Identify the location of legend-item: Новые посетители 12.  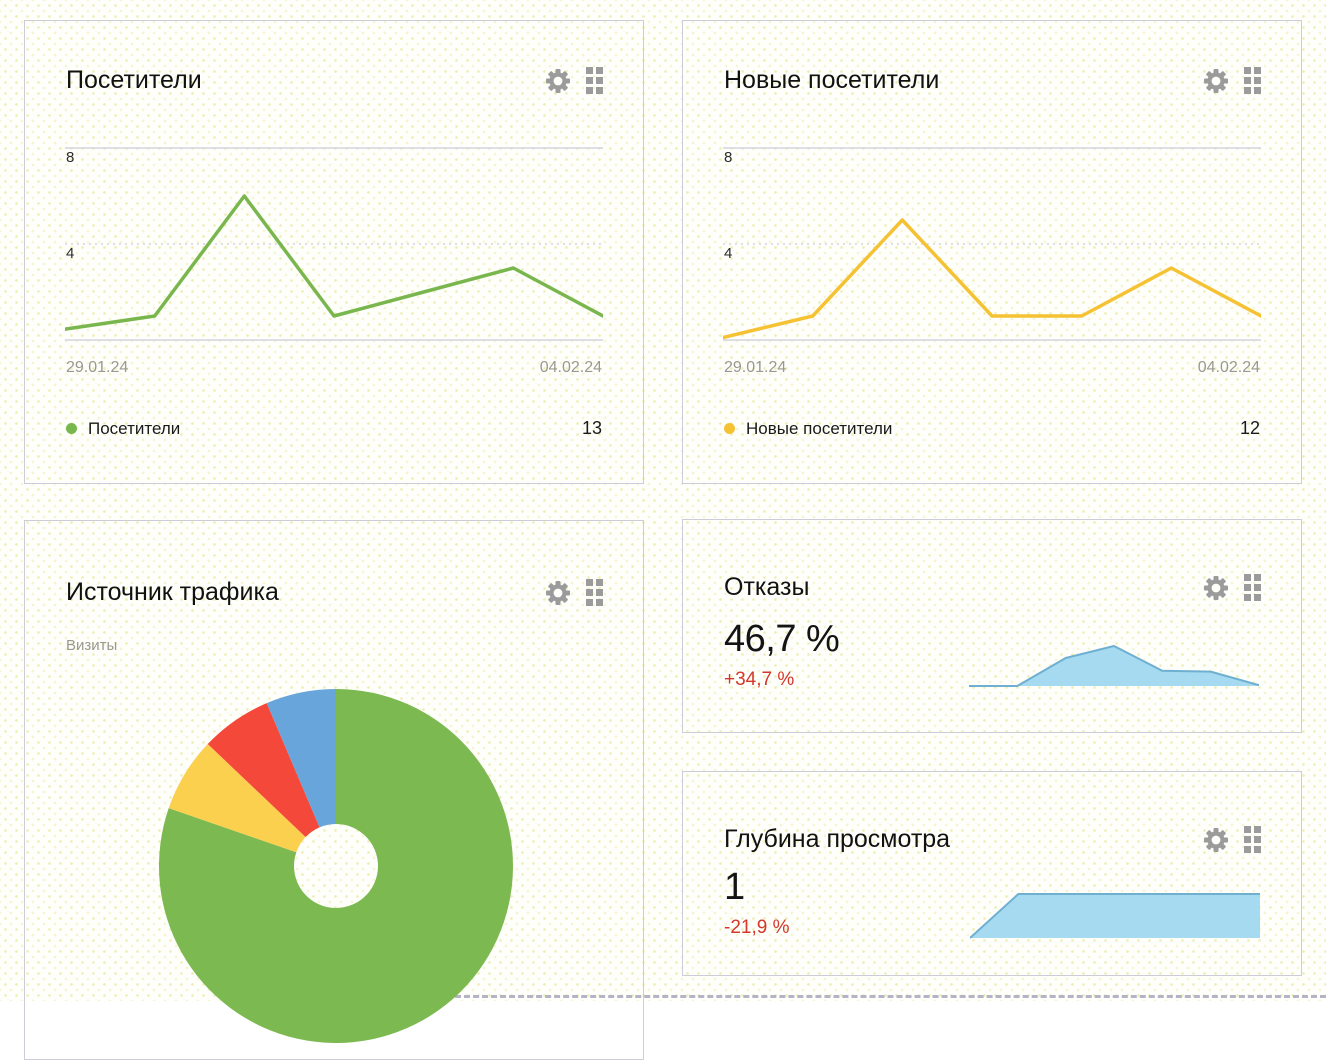
(992, 428).